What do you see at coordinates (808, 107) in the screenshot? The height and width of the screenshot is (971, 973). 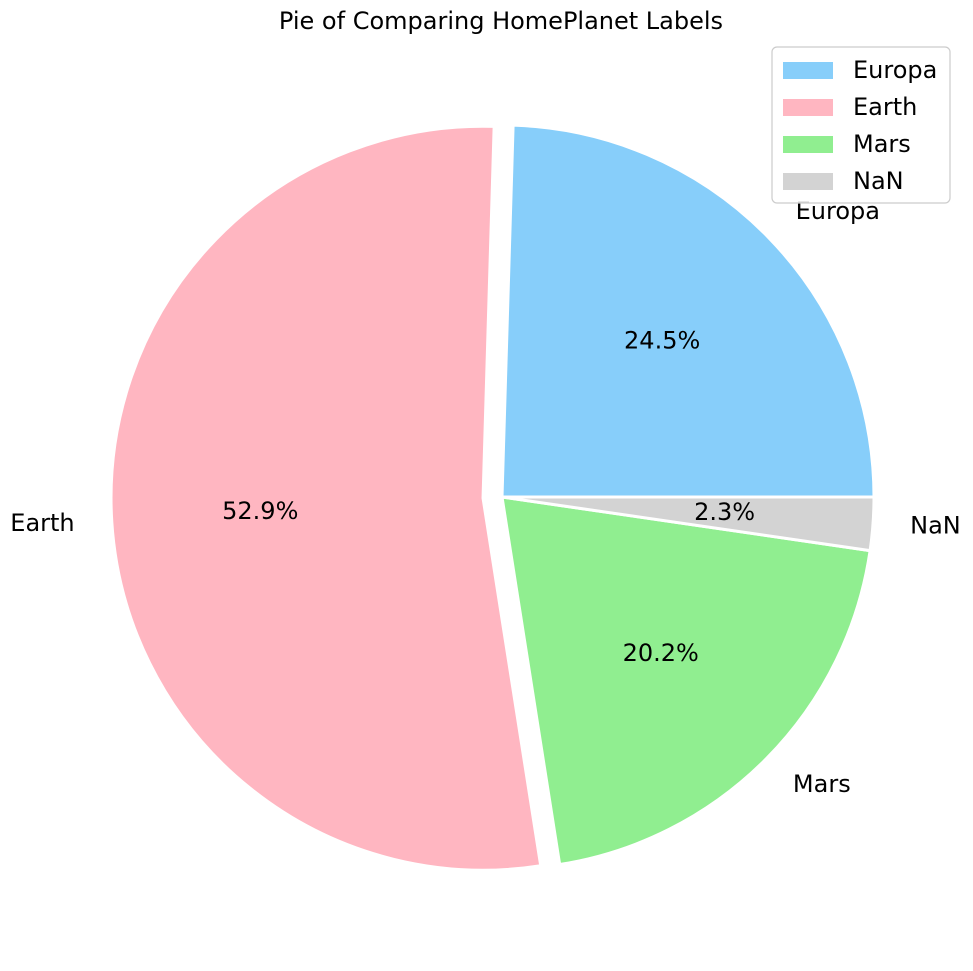 I see `legend-swatch-earth` at bounding box center [808, 107].